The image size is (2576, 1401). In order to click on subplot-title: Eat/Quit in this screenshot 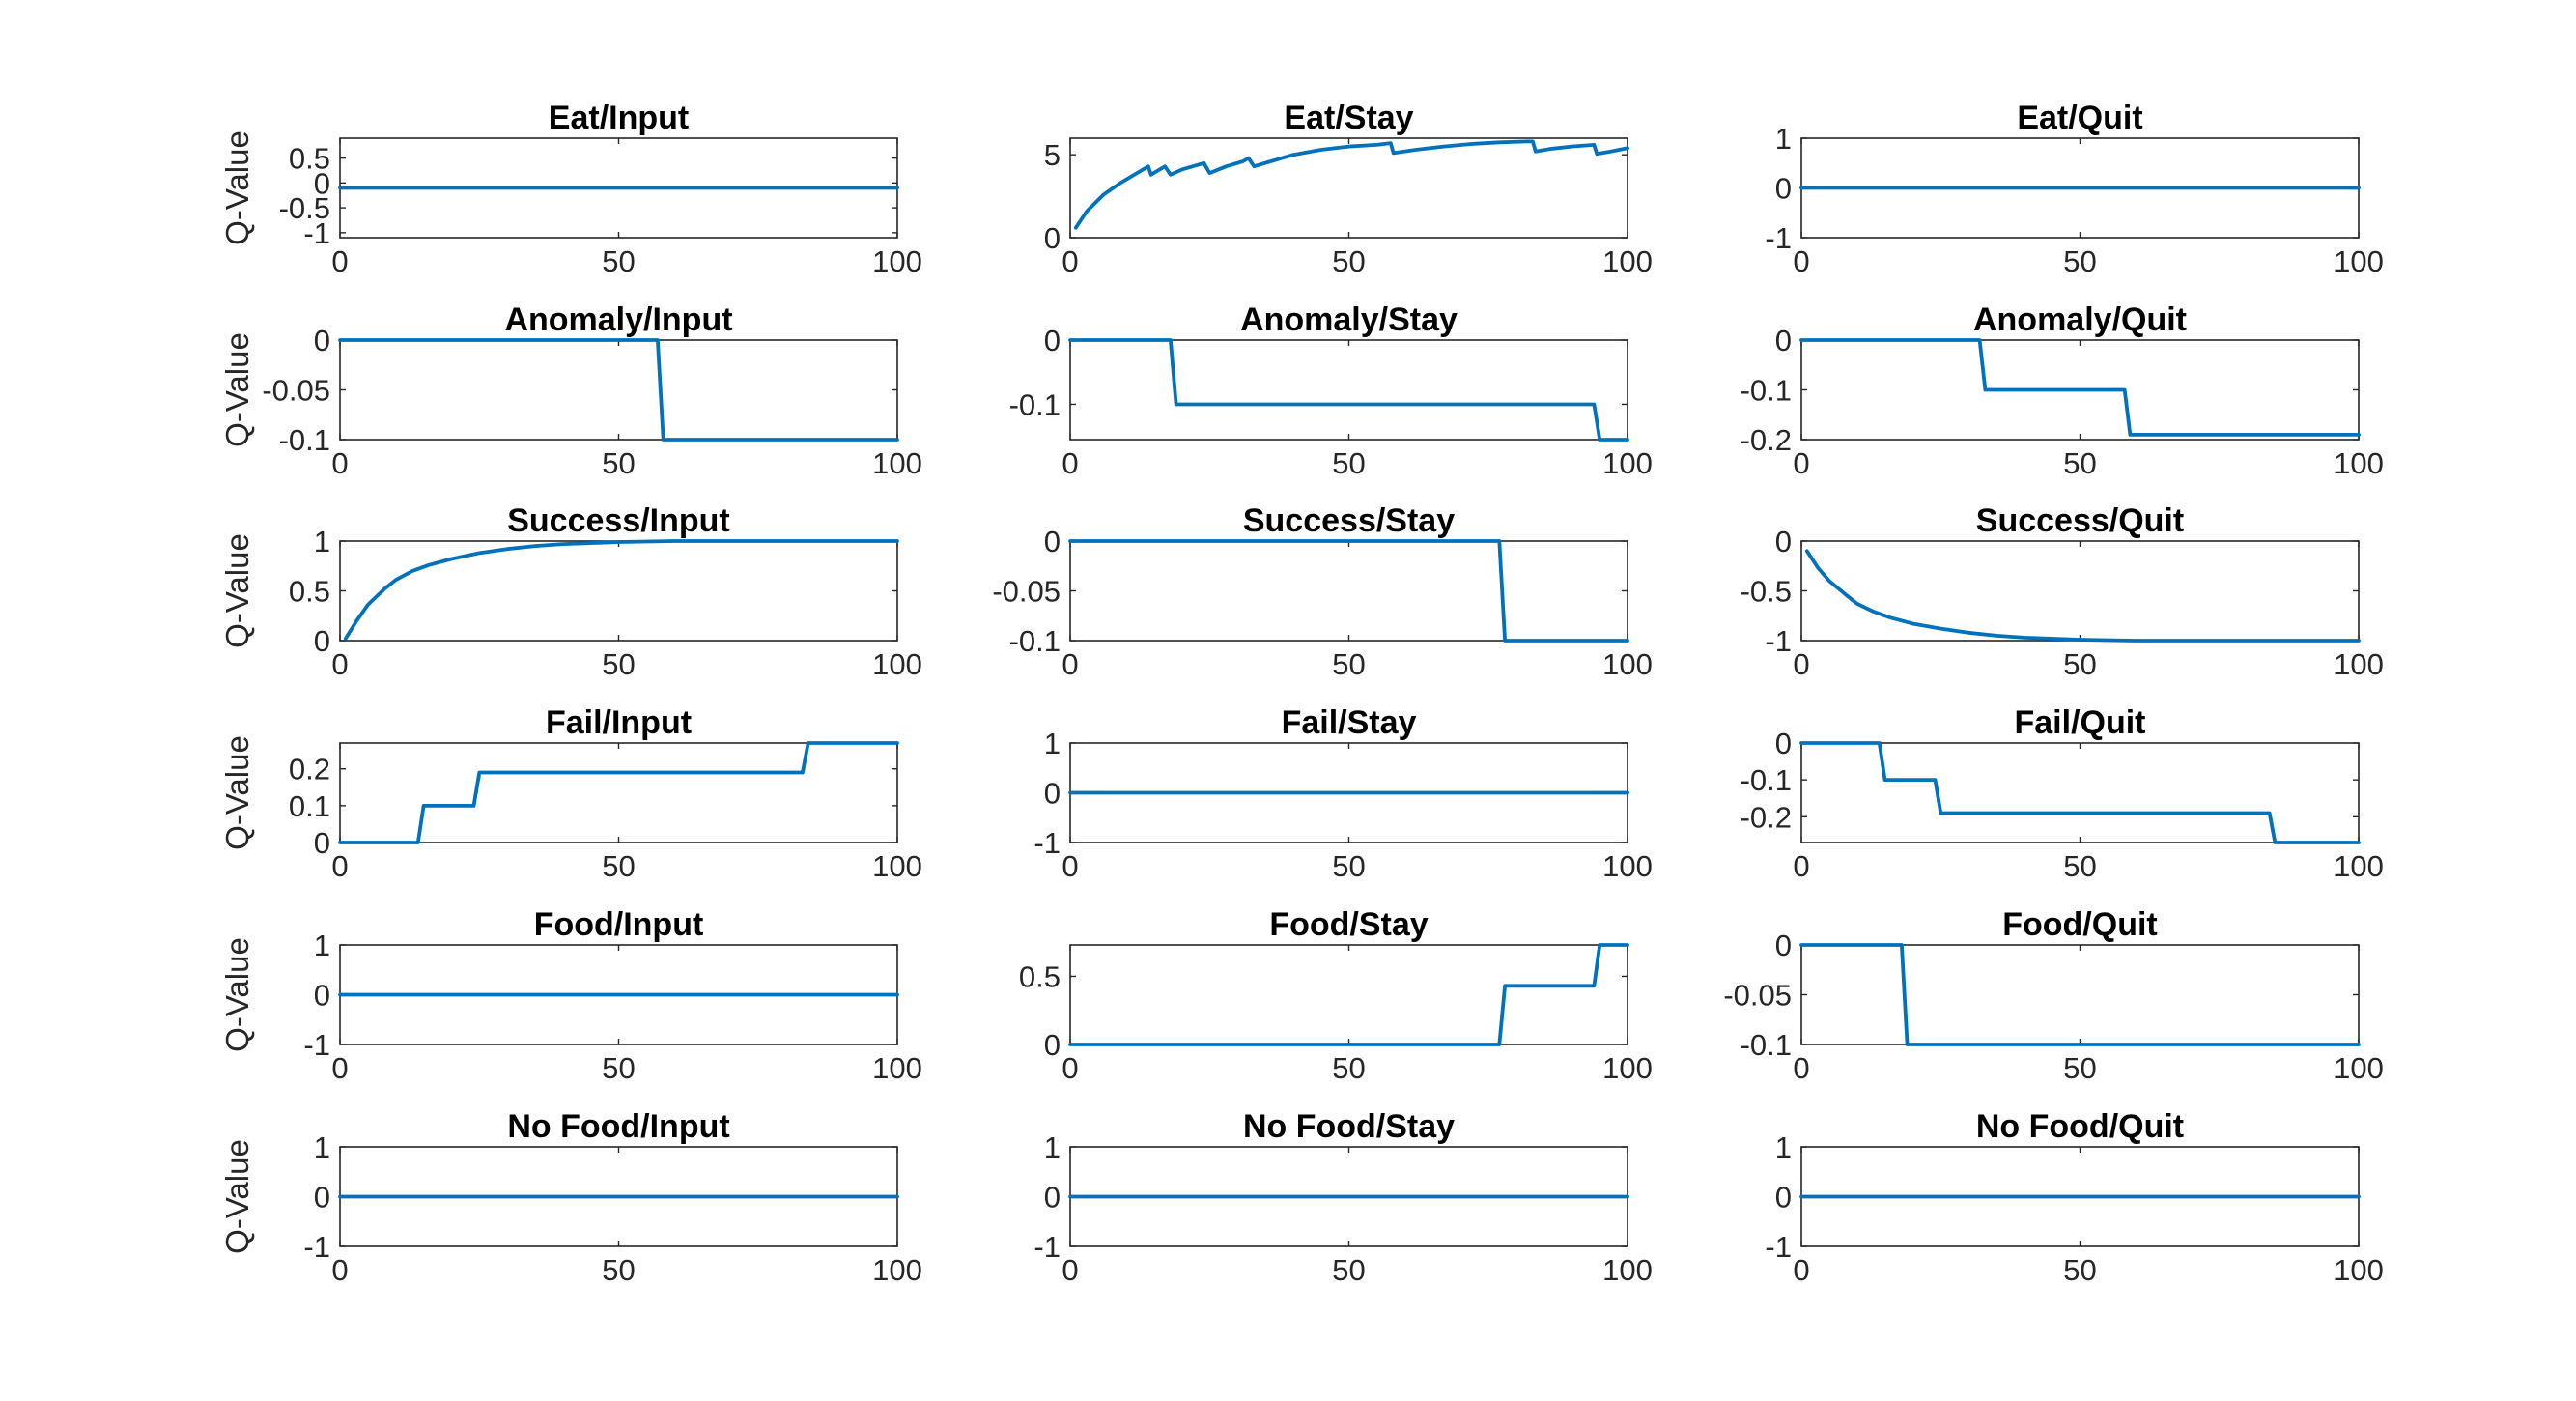, I will do `click(2079, 118)`.